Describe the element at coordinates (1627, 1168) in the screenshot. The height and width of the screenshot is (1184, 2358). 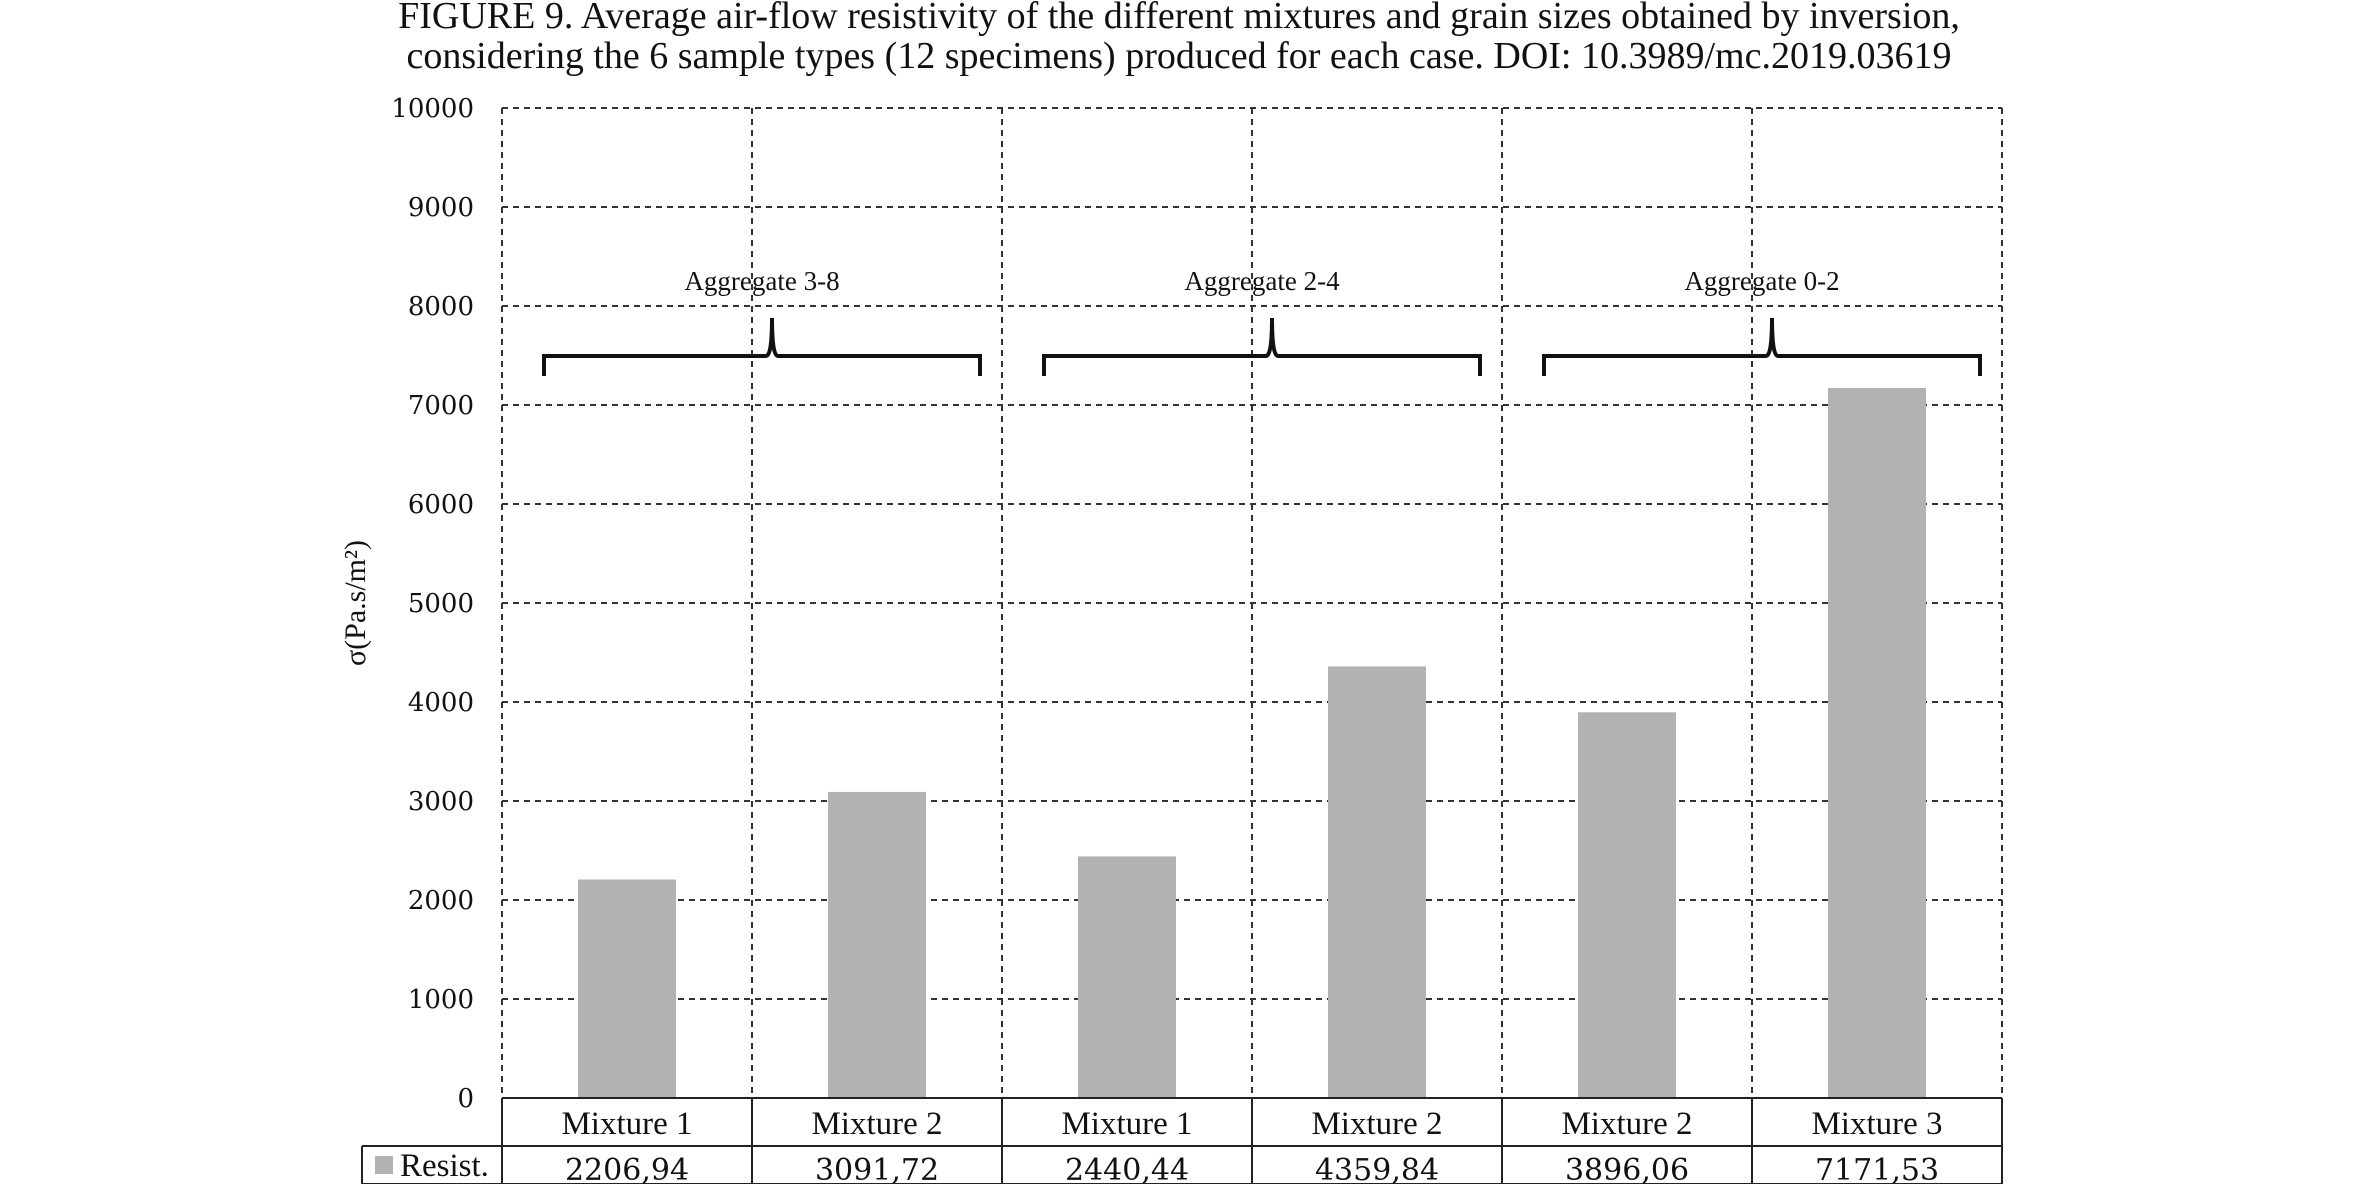
I see `data-label: 3896,06` at that location.